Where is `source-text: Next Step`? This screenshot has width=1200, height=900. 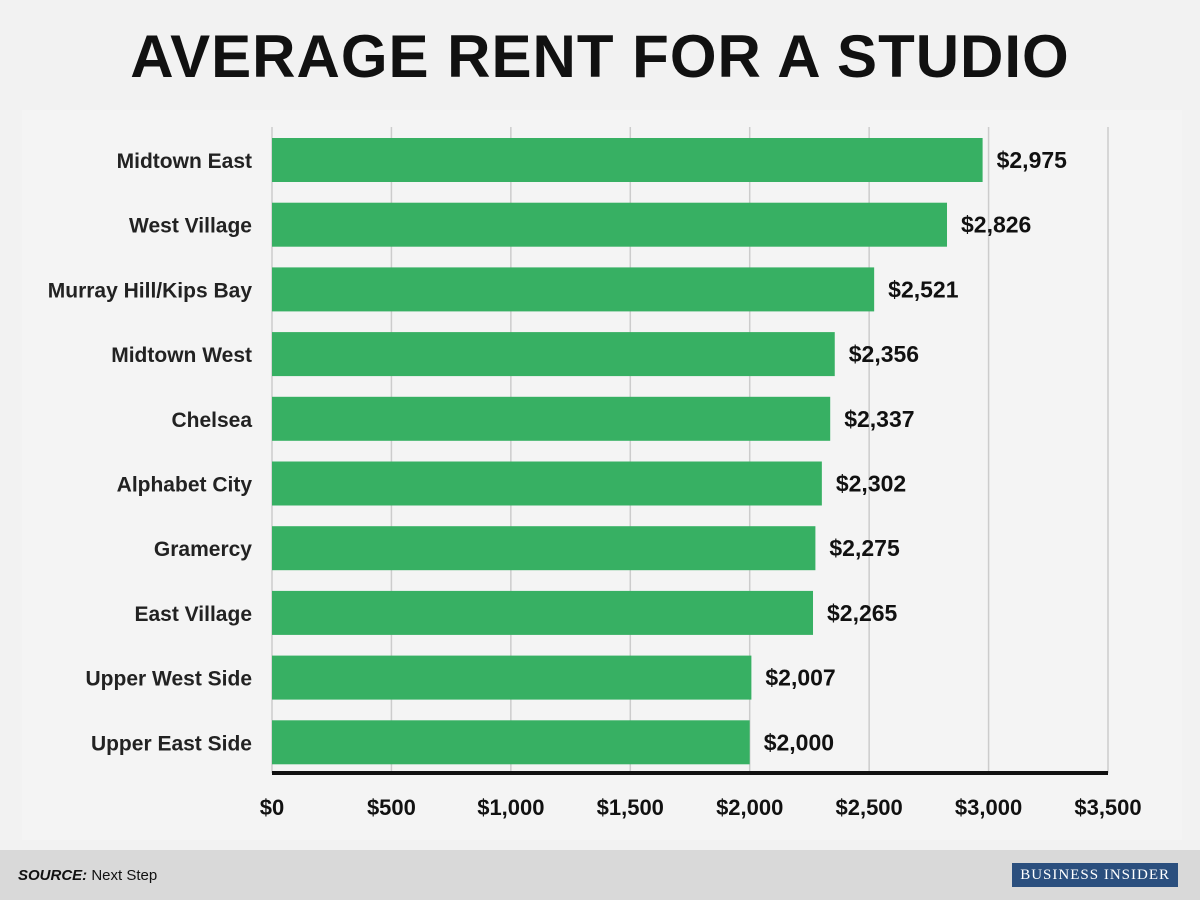
source-text: Next Step is located at coordinates (124, 875).